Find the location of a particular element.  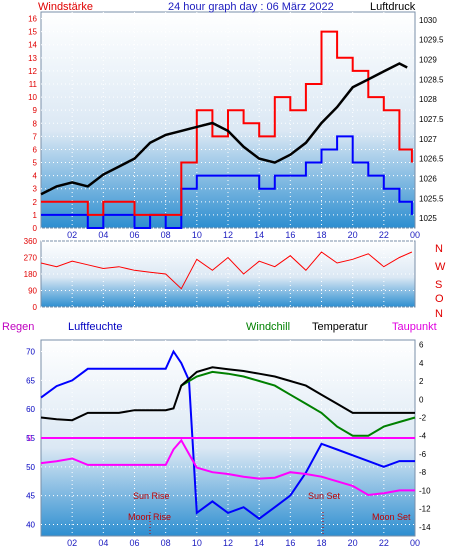

compass-letter: W is located at coordinates (440, 267).